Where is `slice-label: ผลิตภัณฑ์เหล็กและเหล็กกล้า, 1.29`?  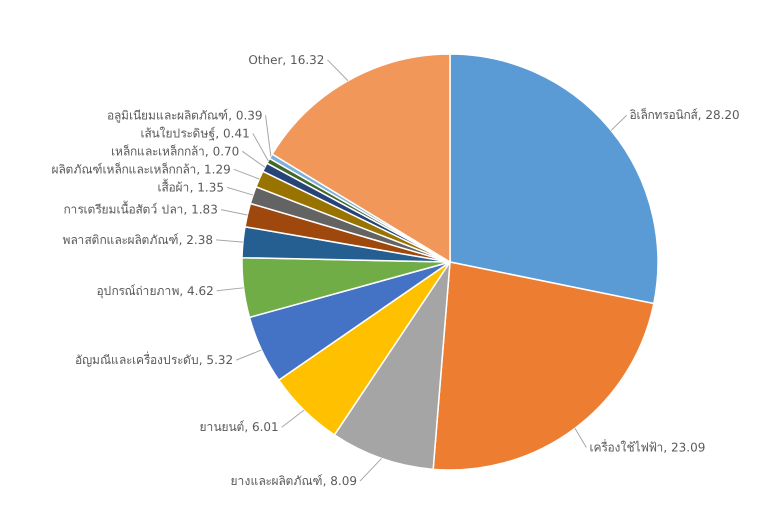 slice-label: ผลิตภัณฑ์เหล็กและเหล็กกล้า, 1.29 is located at coordinates (141, 168).